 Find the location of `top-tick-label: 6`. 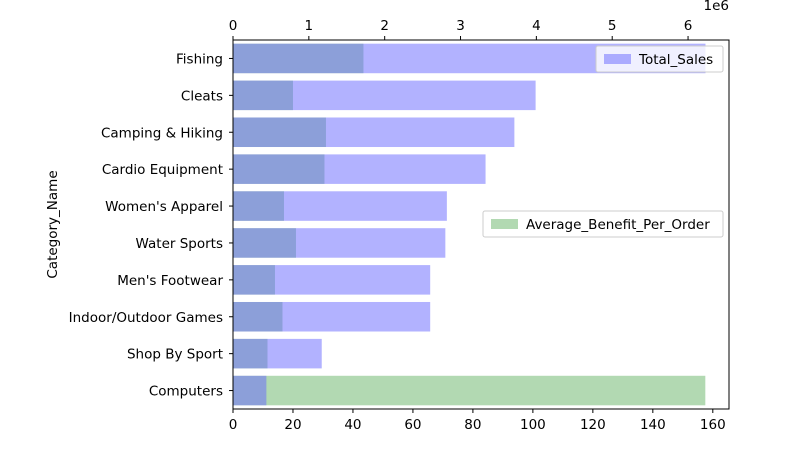

top-tick-label: 6 is located at coordinates (688, 26).